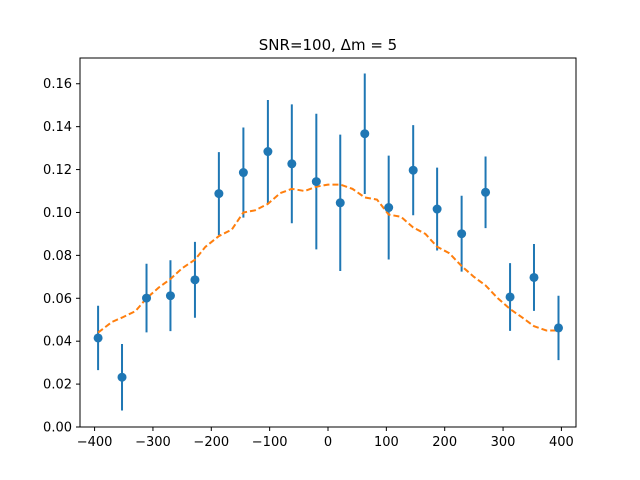  I want to click on y-tick-label: 0.08, so click(57, 256).